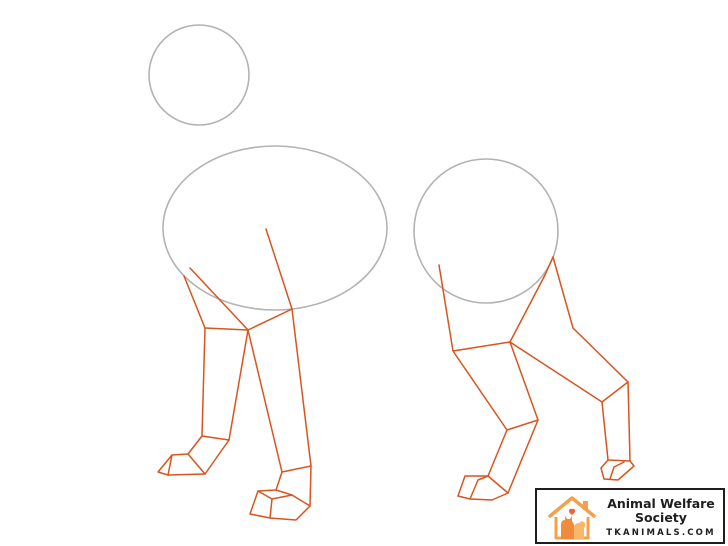  Describe the element at coordinates (572, 518) in the screenshot. I see `house-cat-dog-icon` at that location.